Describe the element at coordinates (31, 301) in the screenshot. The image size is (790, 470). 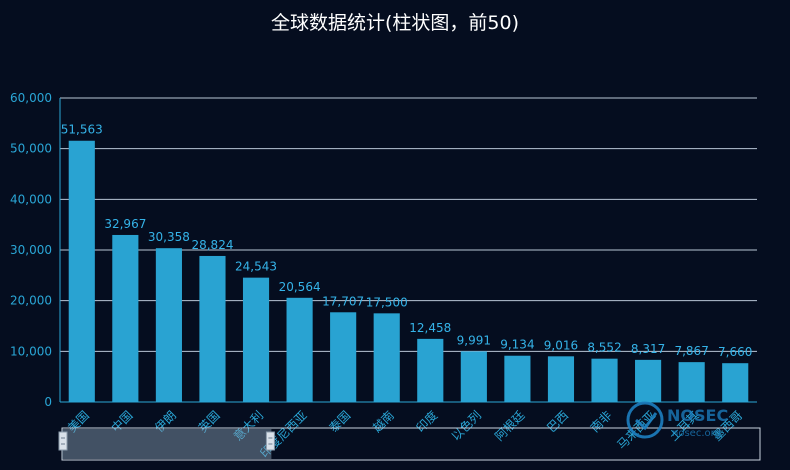
I see `y-tick-label: 20,000` at that location.